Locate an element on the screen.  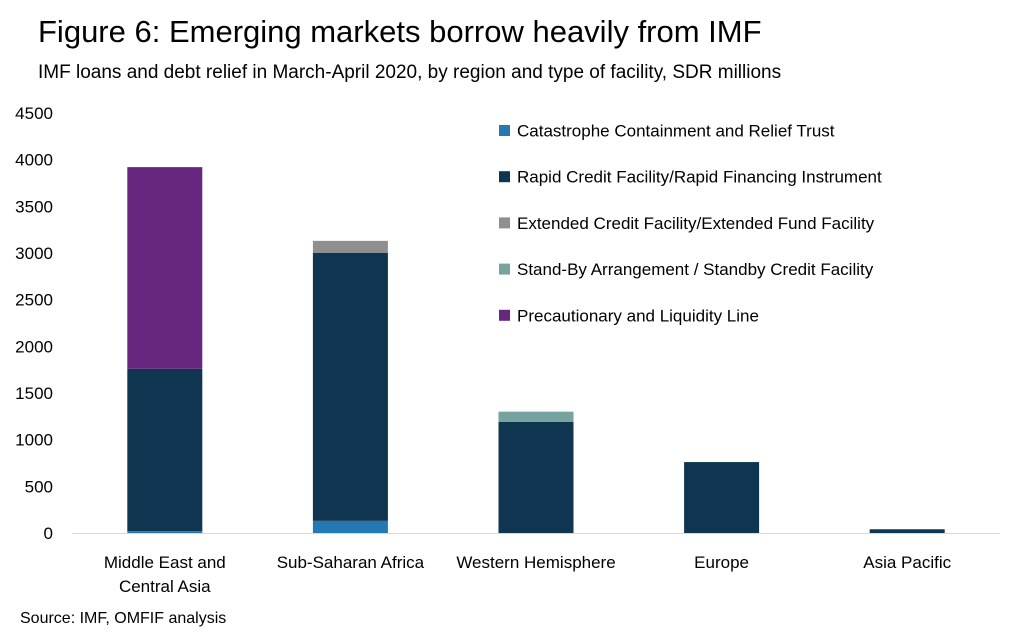
y-tick-label: 1000 is located at coordinates (34, 440).